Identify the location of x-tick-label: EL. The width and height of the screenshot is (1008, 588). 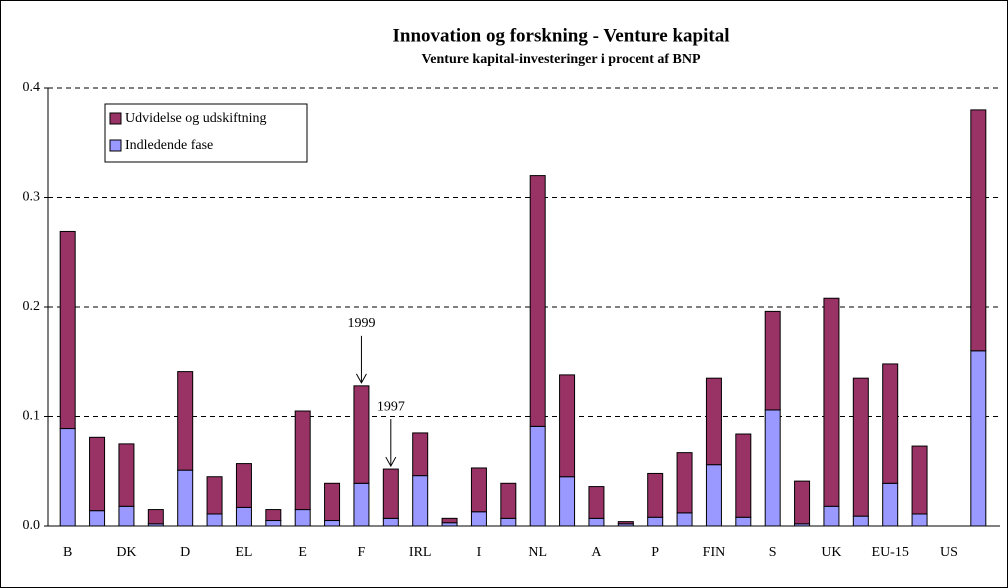
(243, 552).